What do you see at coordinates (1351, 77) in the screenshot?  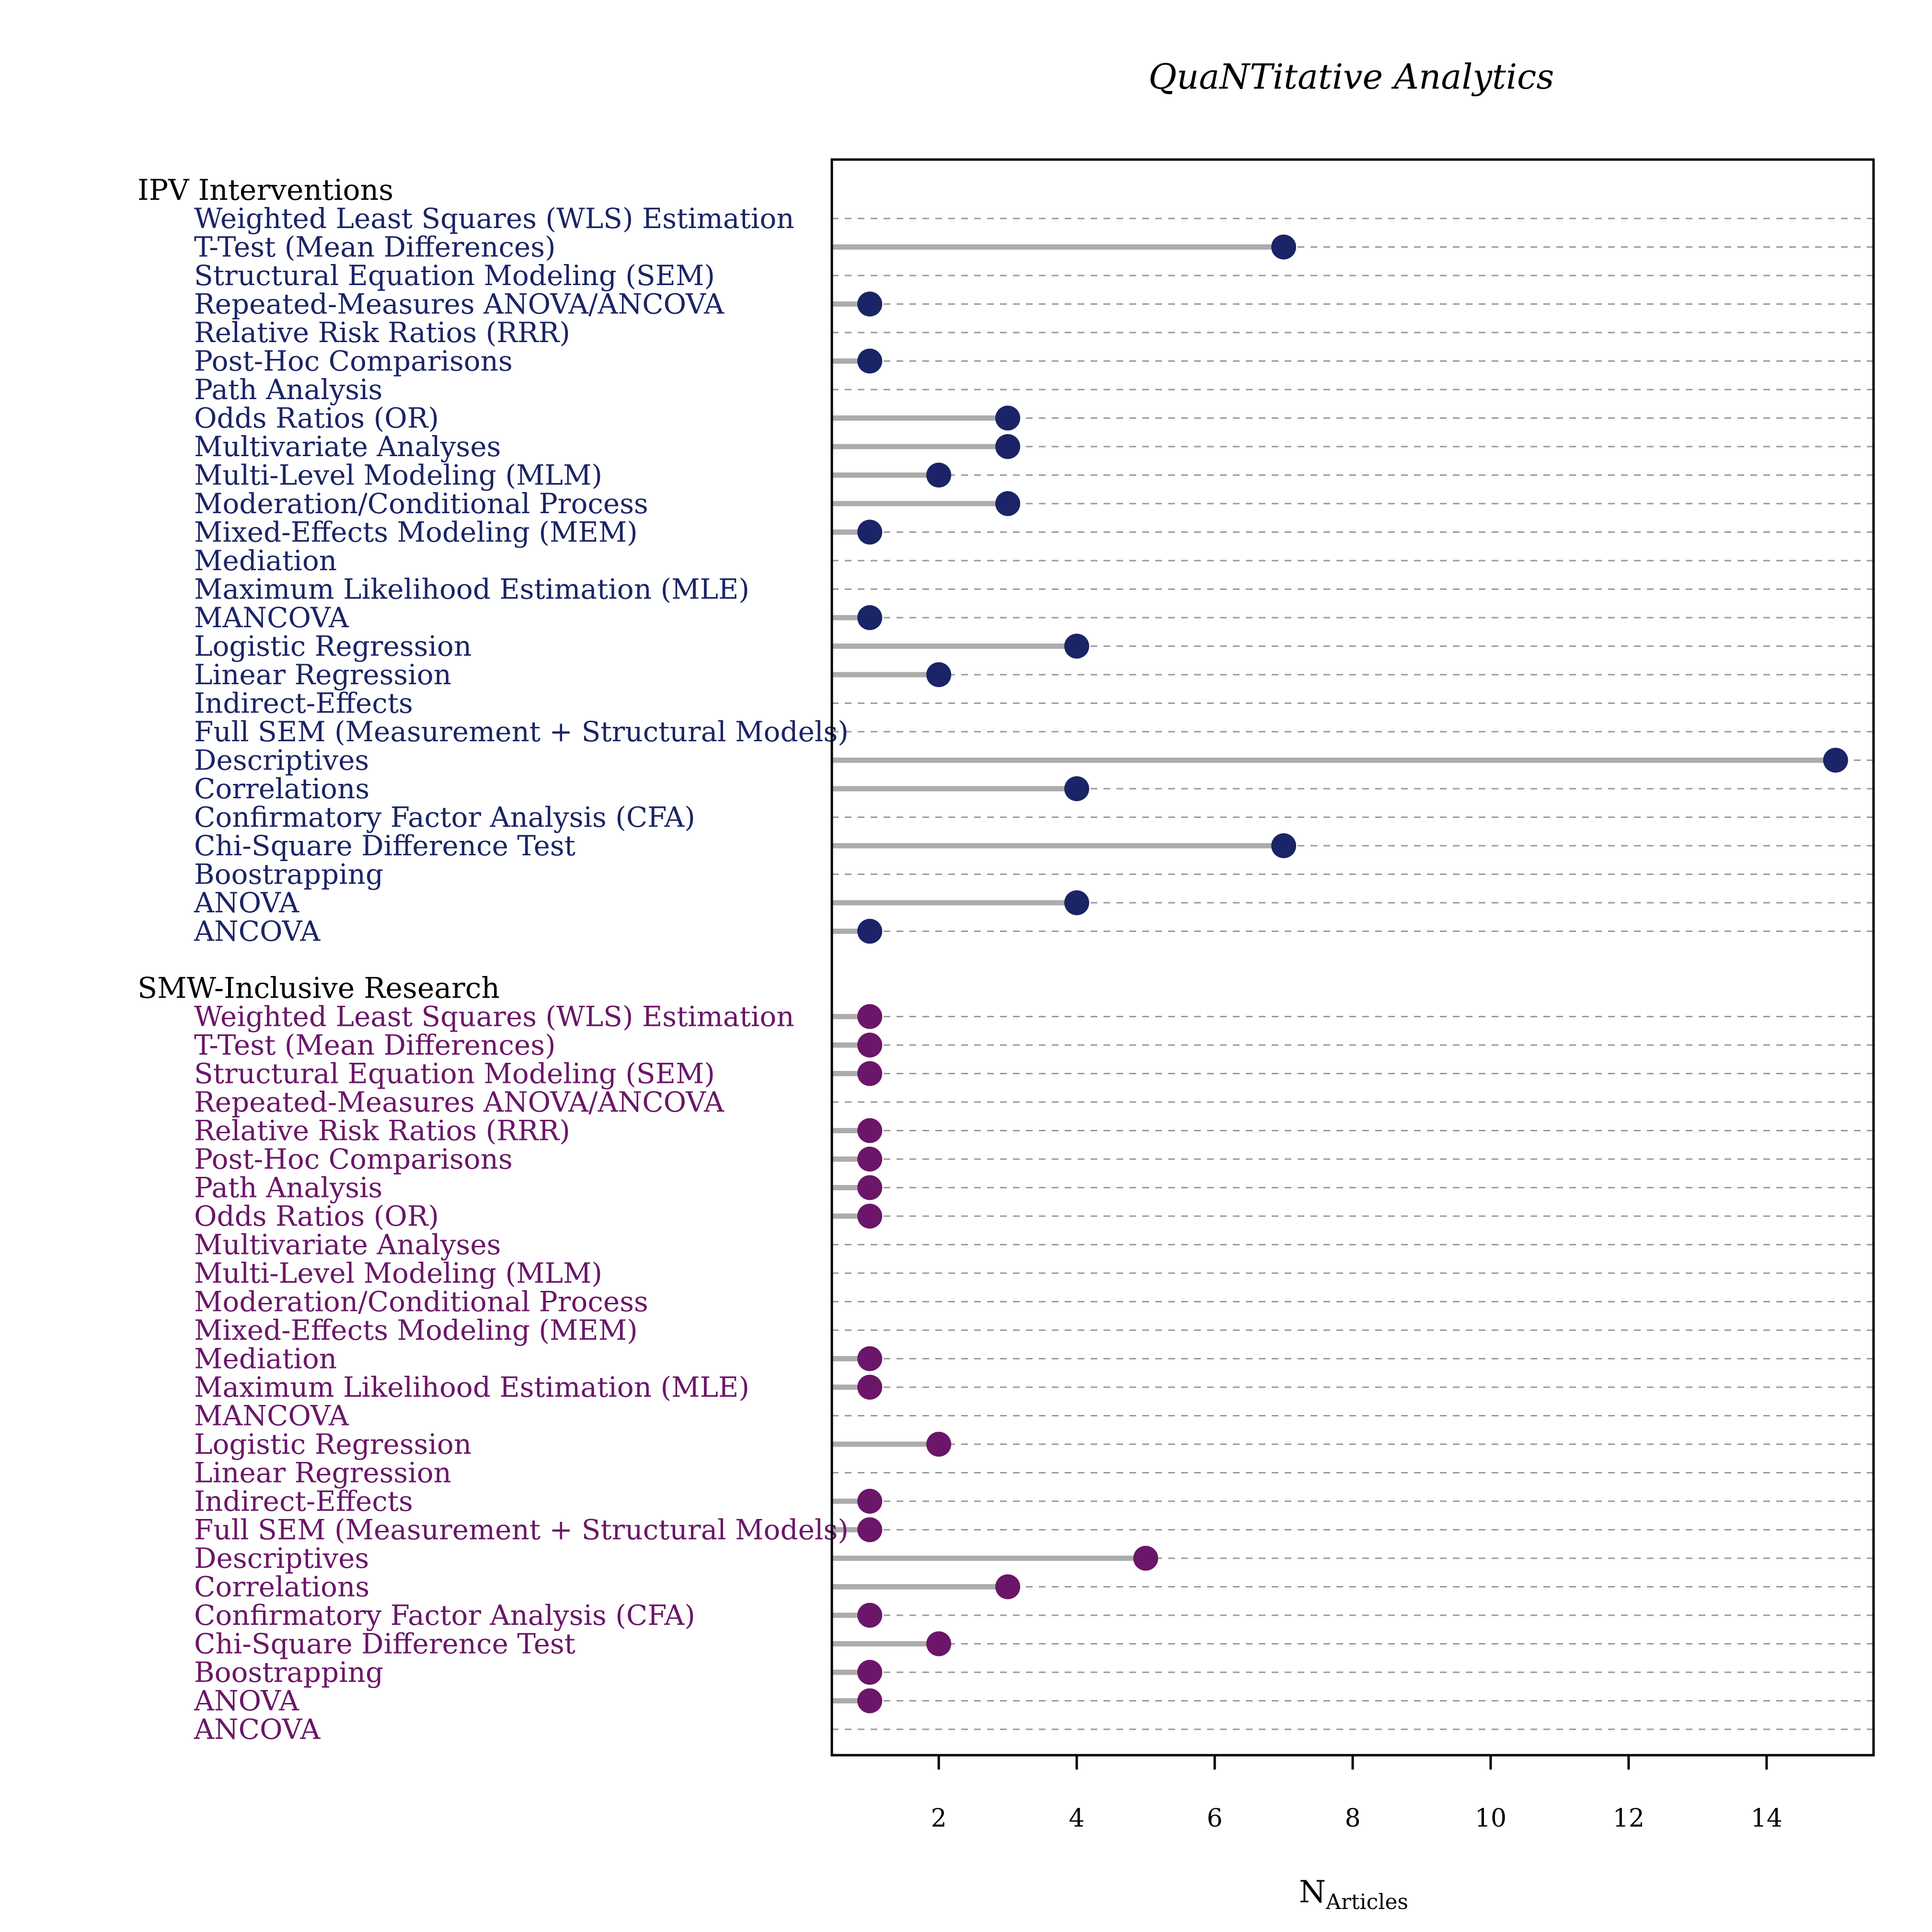 I see `chart-title: QuaNTitative Analytics` at bounding box center [1351, 77].